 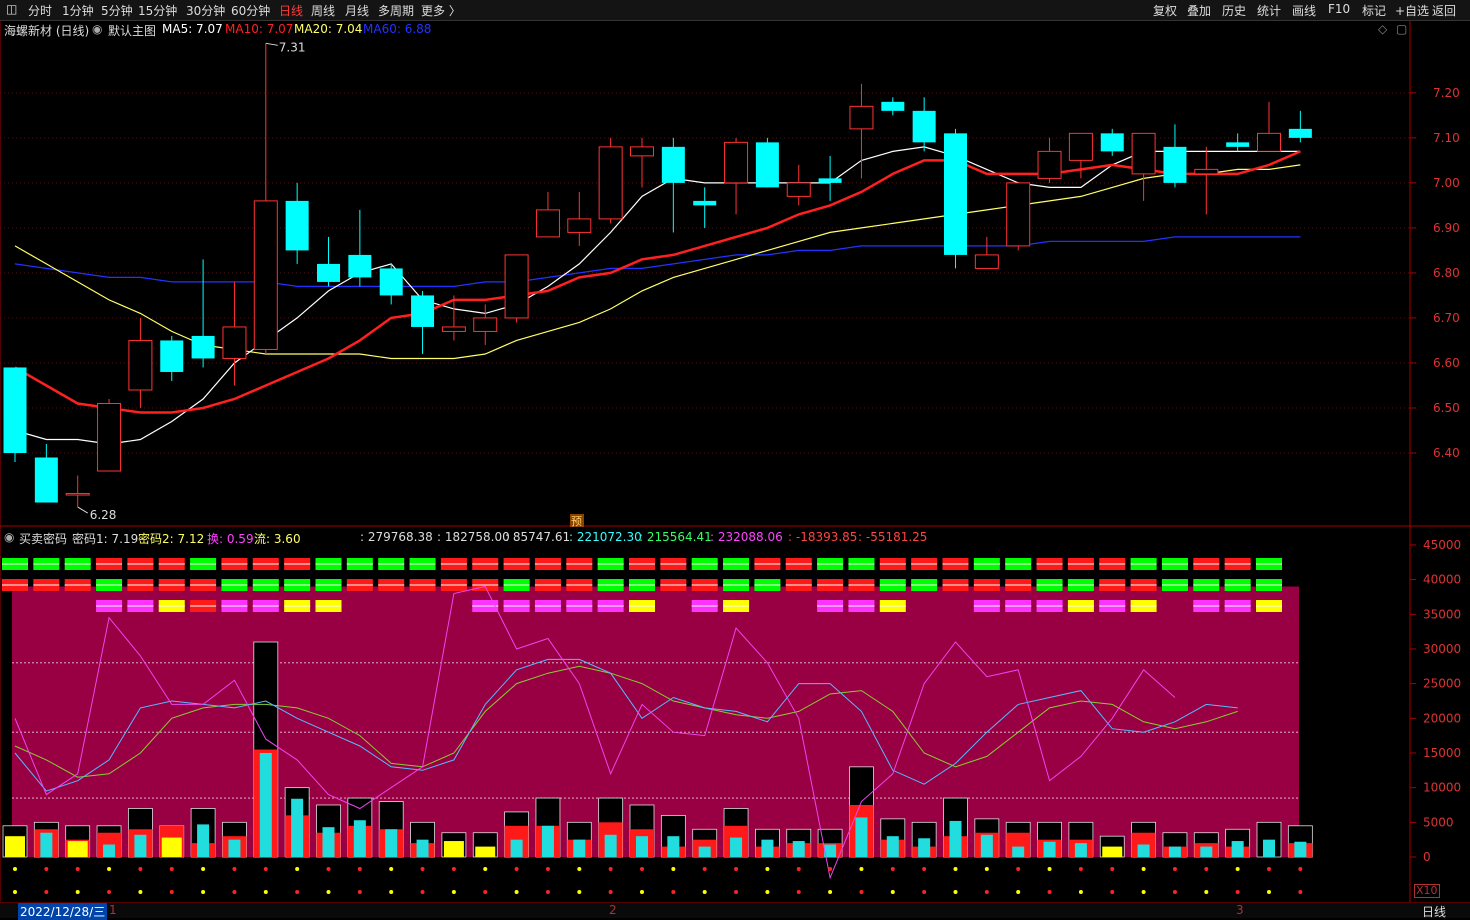 I want to click on turnover-label: 换: 0.59, so click(x=230, y=539).